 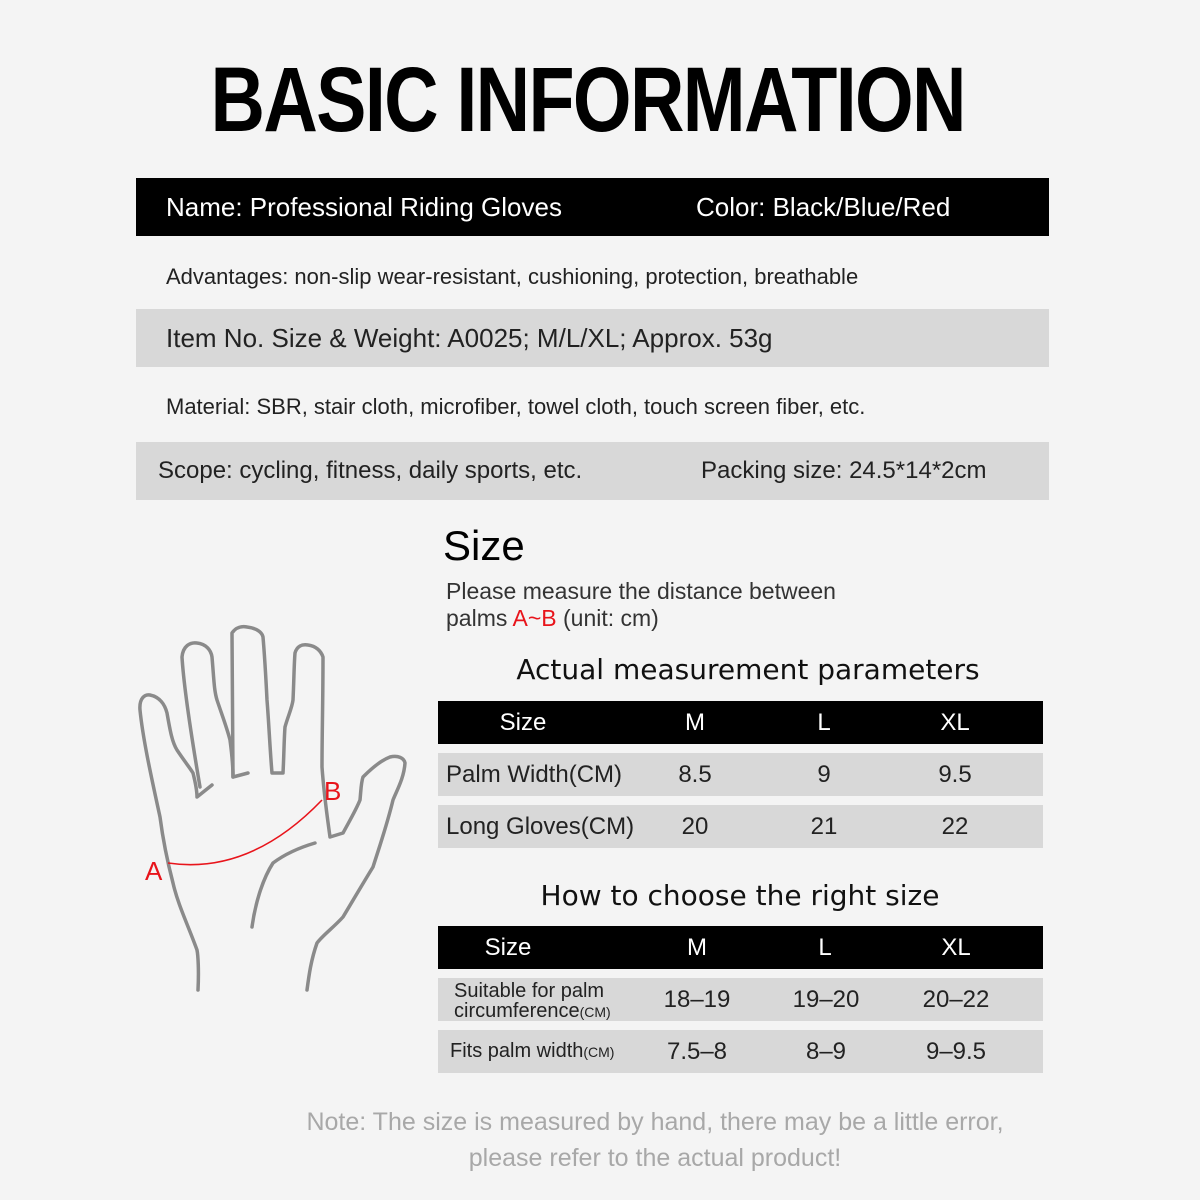 I want to click on note-line-2: please refer to the actual product!, so click(x=655, y=1158).